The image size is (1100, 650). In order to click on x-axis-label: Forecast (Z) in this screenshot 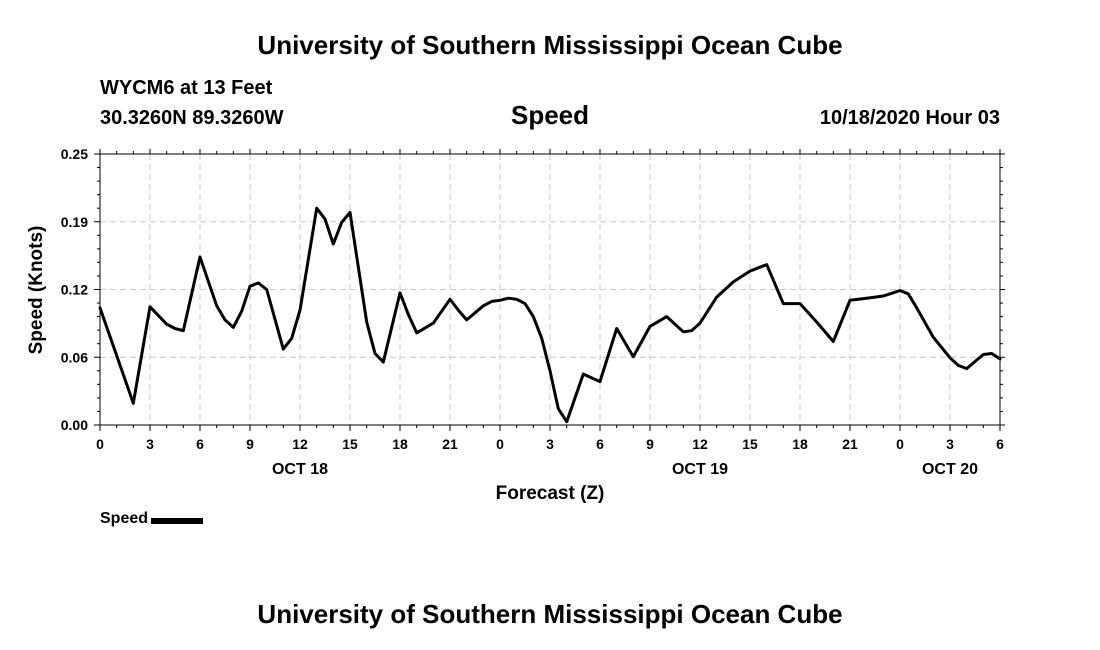, I will do `click(550, 493)`.